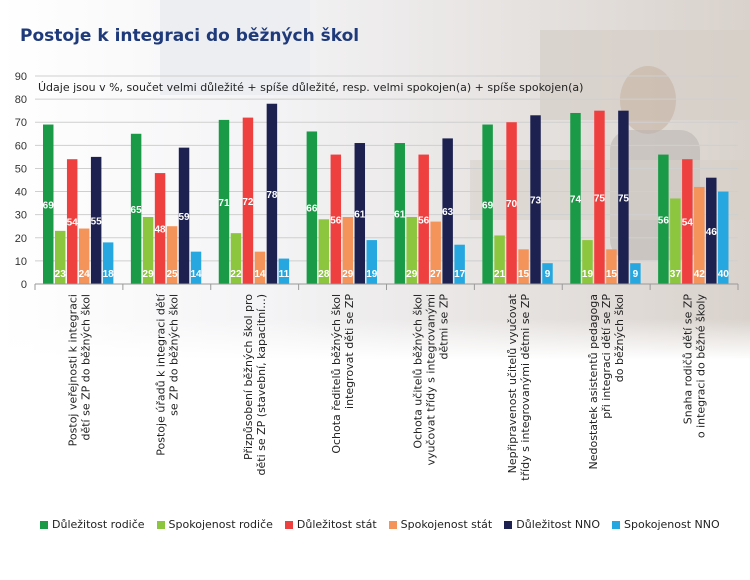  Describe the element at coordinates (619, 338) in the screenshot. I see `category-label-line: do běžných škol` at that location.